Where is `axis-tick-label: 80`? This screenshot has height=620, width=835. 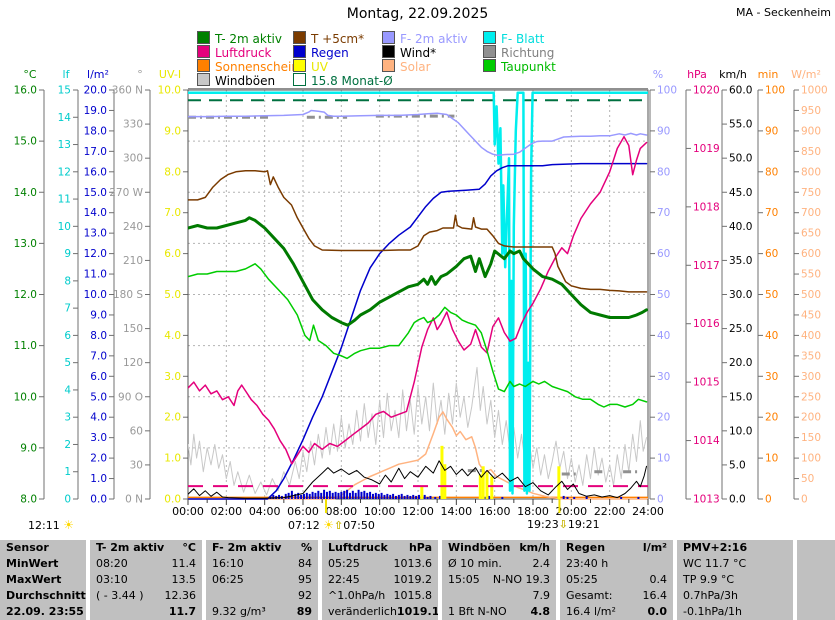 axis-tick-label: 80 is located at coordinates (663, 172).